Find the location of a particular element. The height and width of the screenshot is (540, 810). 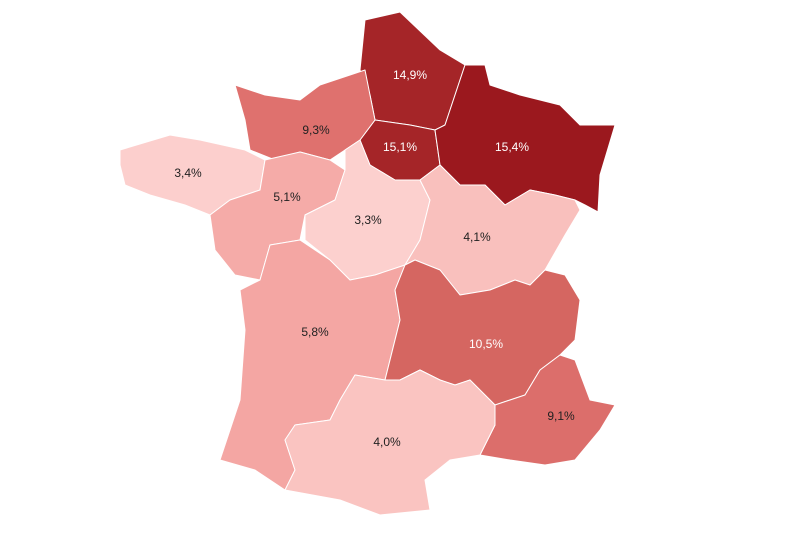

region-label: 4,1% is located at coordinates (477, 237).